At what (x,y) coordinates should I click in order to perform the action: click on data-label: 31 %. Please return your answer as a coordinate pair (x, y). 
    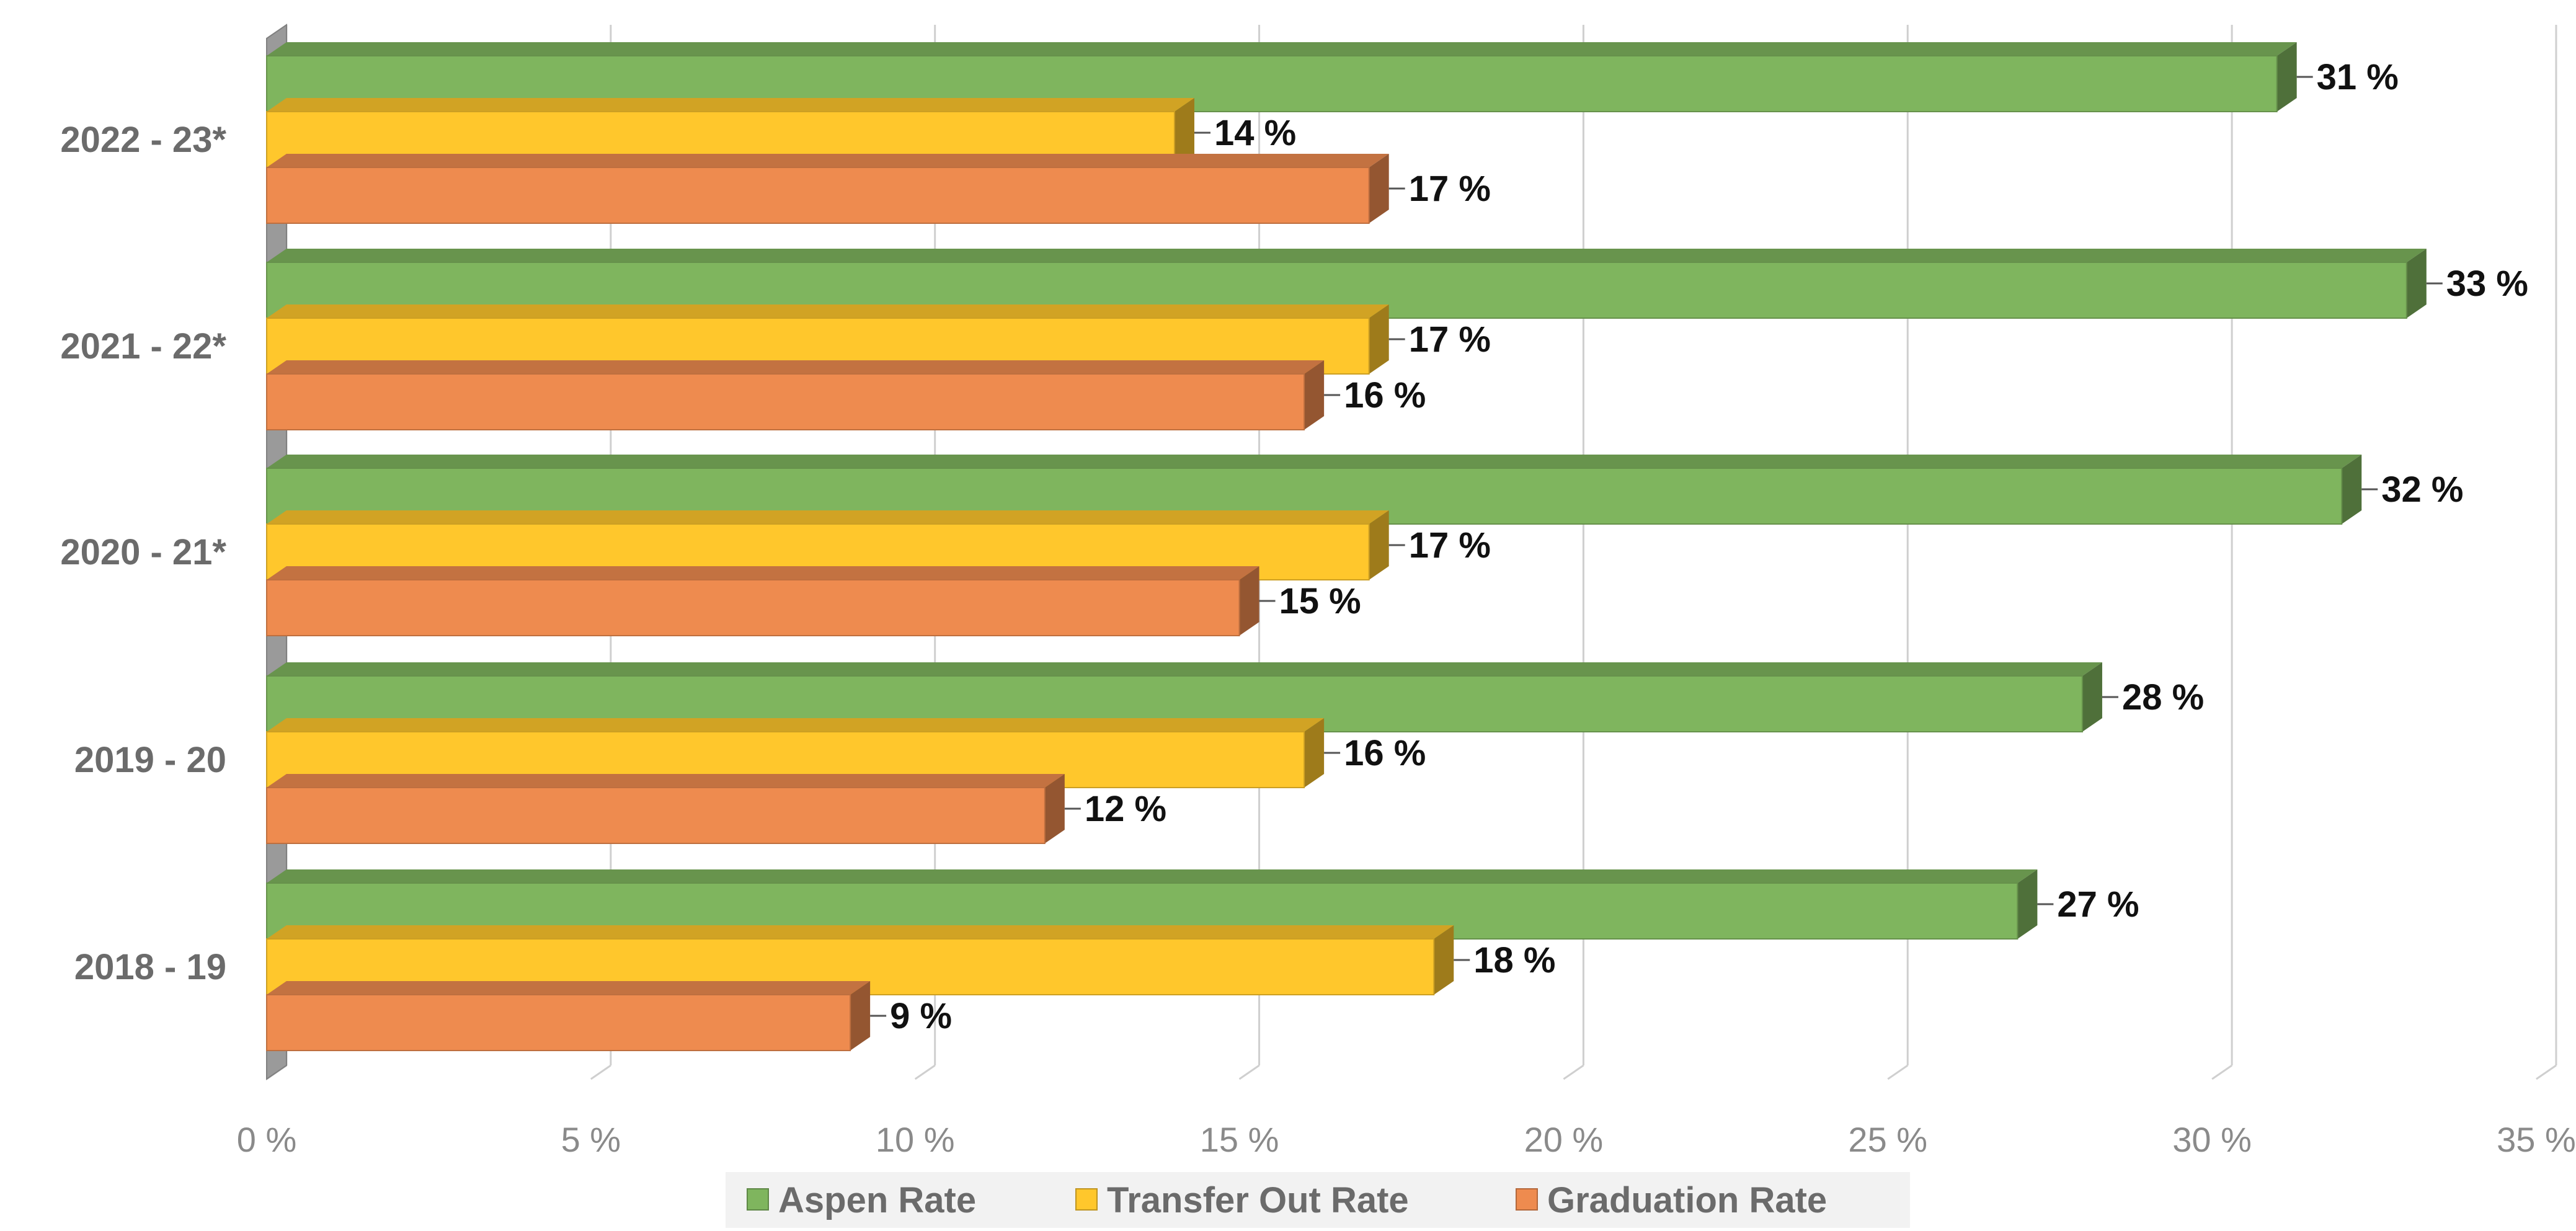
    Looking at the image, I should click on (2358, 77).